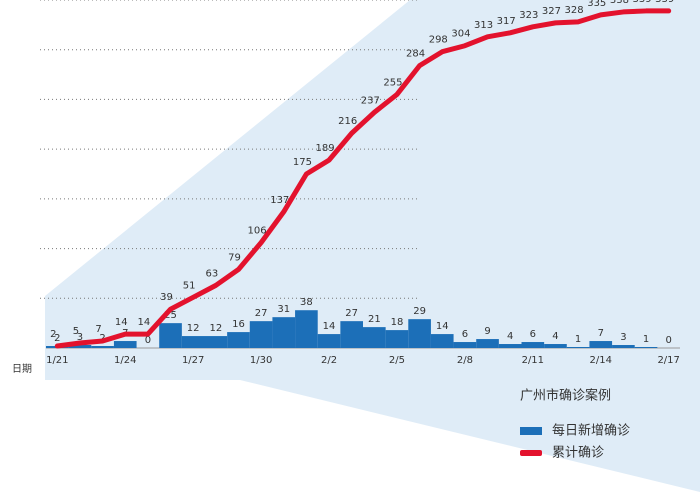 This screenshot has height=500, width=700. I want to click on legend-title: 广州市确诊案例, so click(565, 396).